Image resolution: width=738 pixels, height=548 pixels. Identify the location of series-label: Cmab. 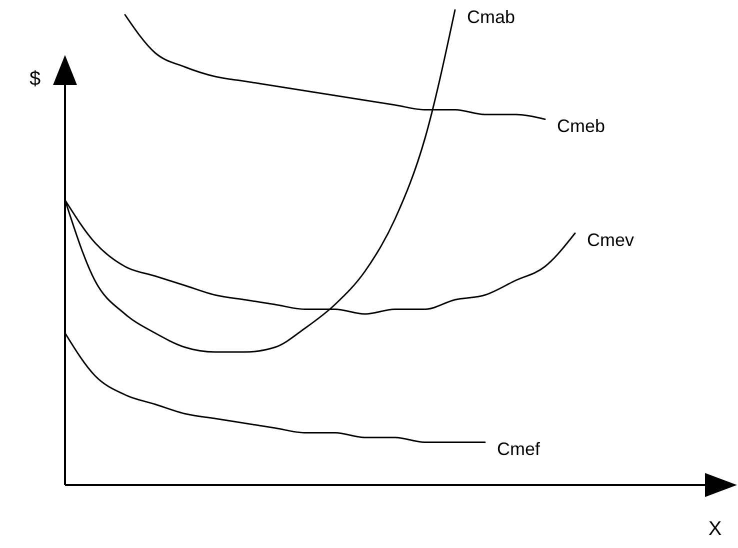
(491, 16).